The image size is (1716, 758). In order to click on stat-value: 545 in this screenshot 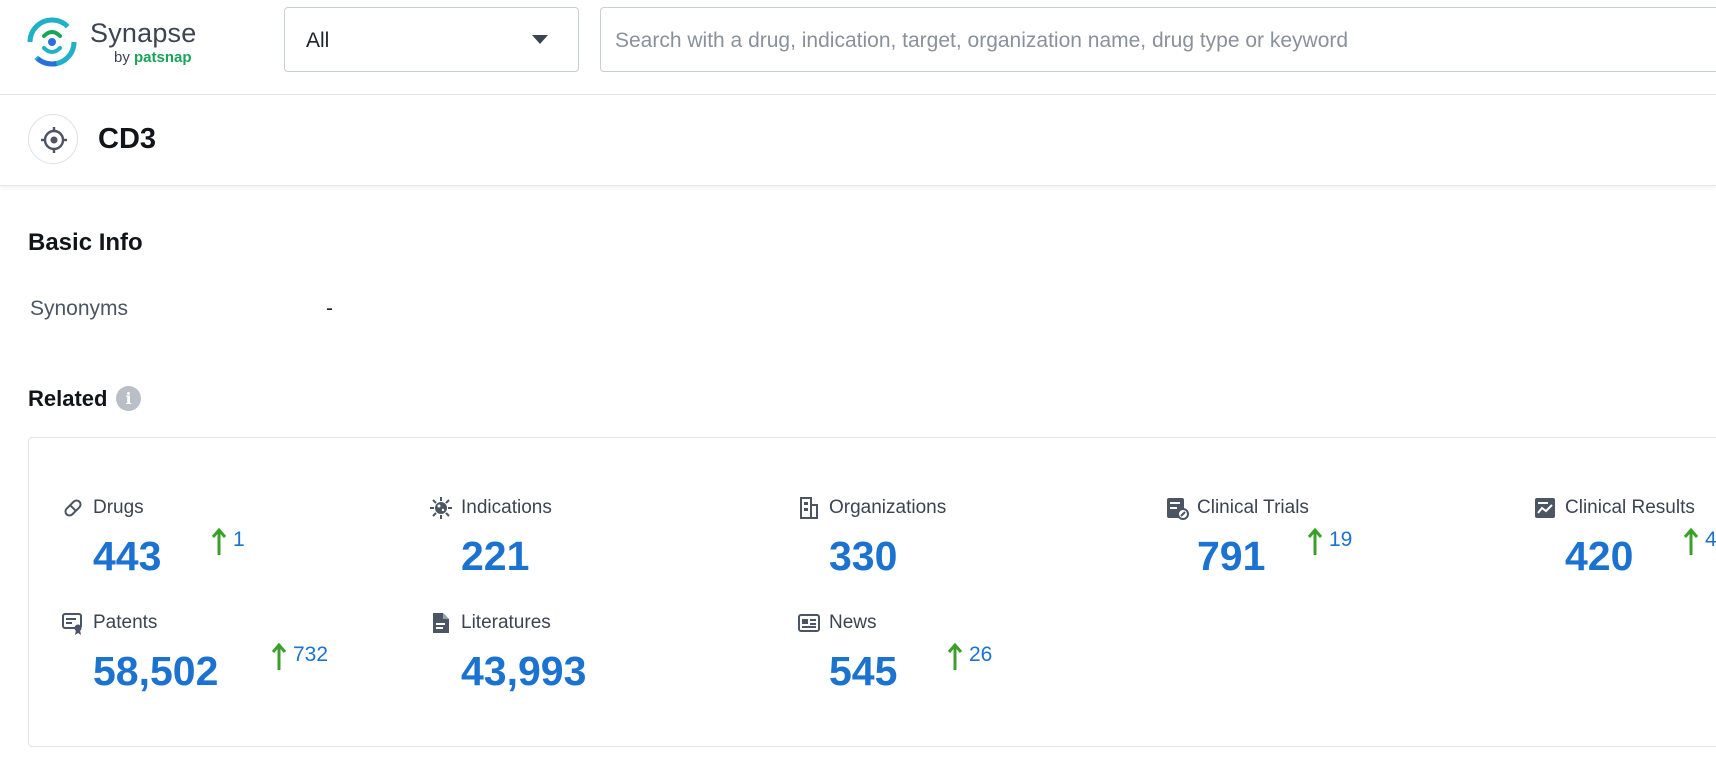, I will do `click(863, 671)`.